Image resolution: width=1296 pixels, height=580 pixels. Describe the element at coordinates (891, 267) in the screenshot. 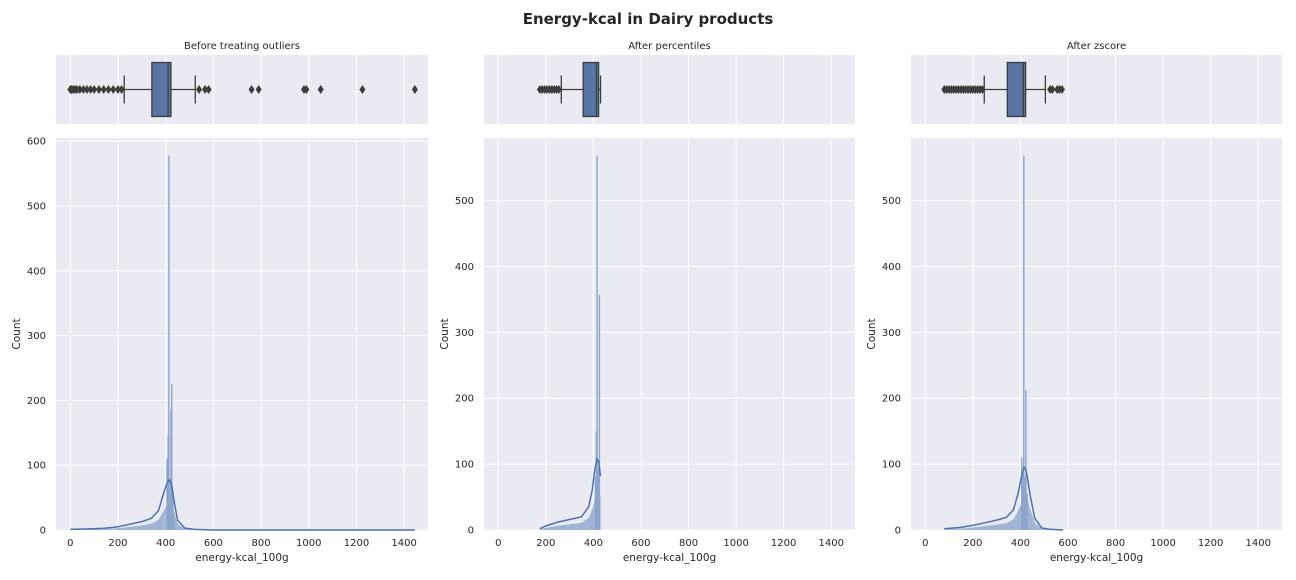

I see `y-tick-label: 400` at that location.